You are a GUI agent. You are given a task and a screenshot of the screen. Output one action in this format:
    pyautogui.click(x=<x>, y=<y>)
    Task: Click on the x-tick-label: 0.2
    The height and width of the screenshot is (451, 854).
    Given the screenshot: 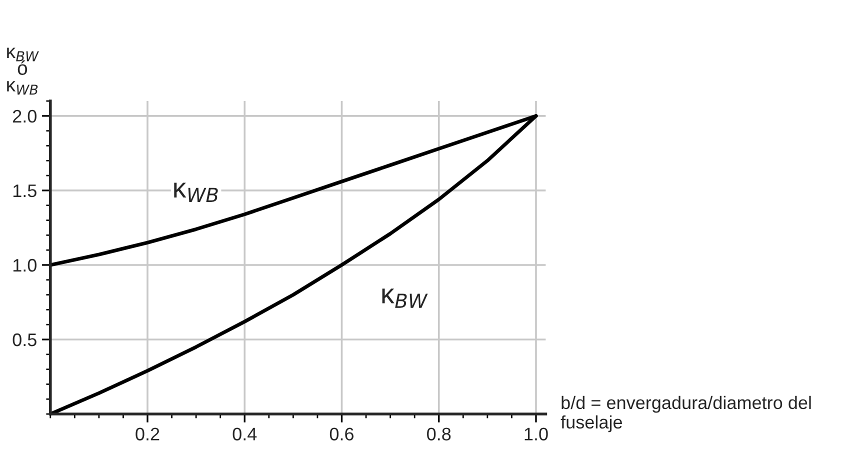 What is the action you would take?
    pyautogui.click(x=148, y=434)
    